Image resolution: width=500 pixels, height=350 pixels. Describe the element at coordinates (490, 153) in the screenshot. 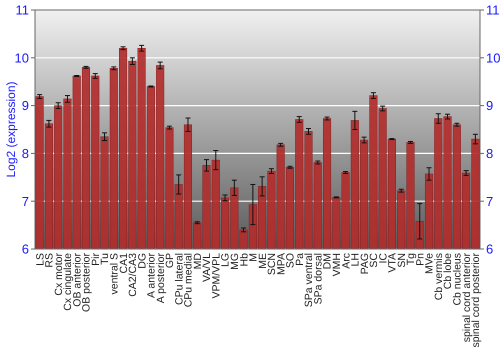

I see `y2-tick-label: 8` at that location.